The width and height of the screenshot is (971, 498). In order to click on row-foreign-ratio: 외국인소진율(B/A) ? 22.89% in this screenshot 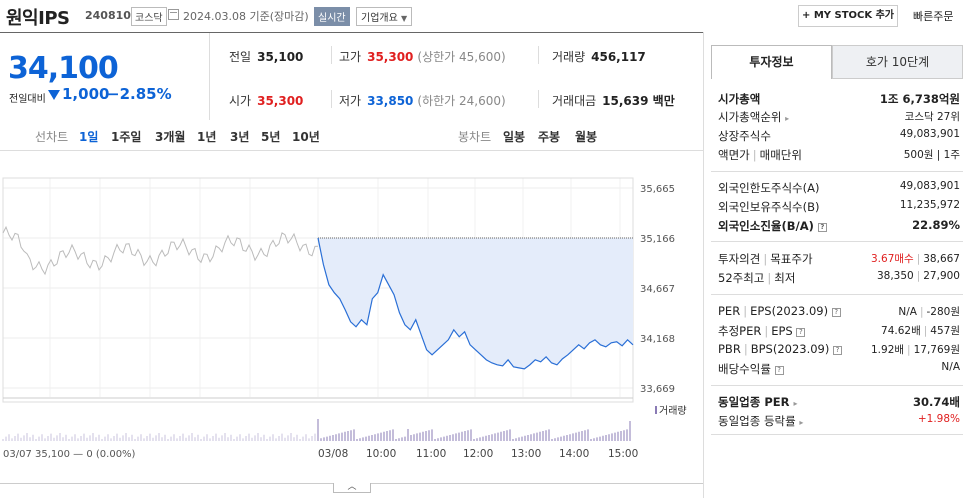, I will do `click(839, 226)`.